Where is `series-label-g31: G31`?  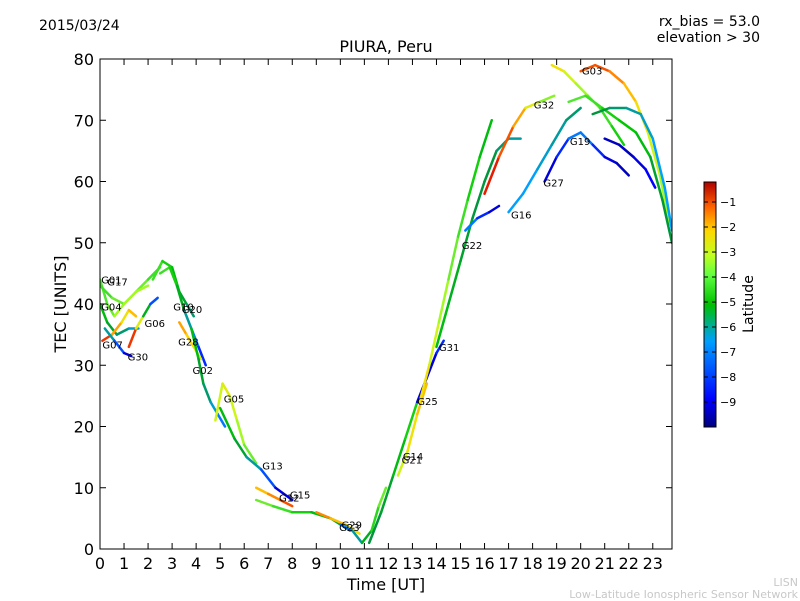
series-label-g31: G31 is located at coordinates (449, 348).